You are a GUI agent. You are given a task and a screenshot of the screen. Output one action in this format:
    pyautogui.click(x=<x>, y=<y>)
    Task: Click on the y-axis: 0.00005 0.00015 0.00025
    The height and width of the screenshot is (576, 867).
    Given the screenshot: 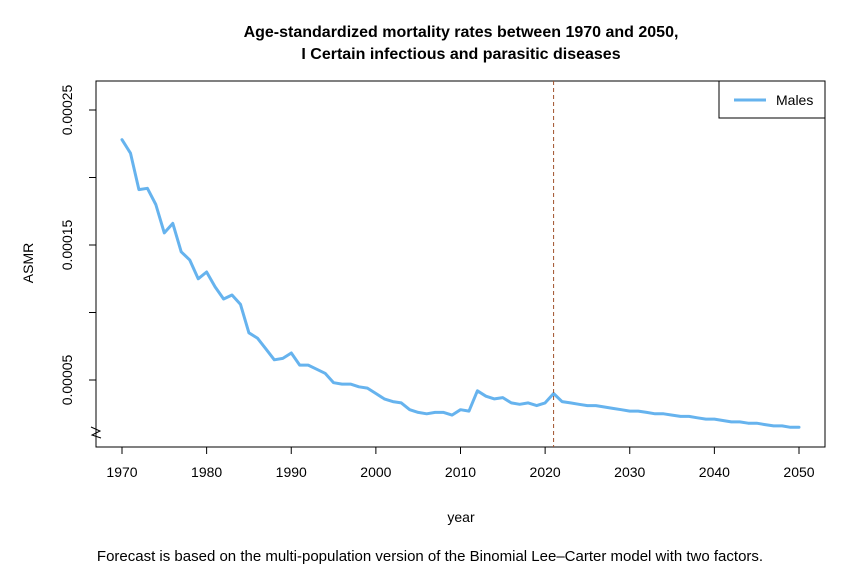 What is the action you would take?
    pyautogui.click(x=80, y=265)
    